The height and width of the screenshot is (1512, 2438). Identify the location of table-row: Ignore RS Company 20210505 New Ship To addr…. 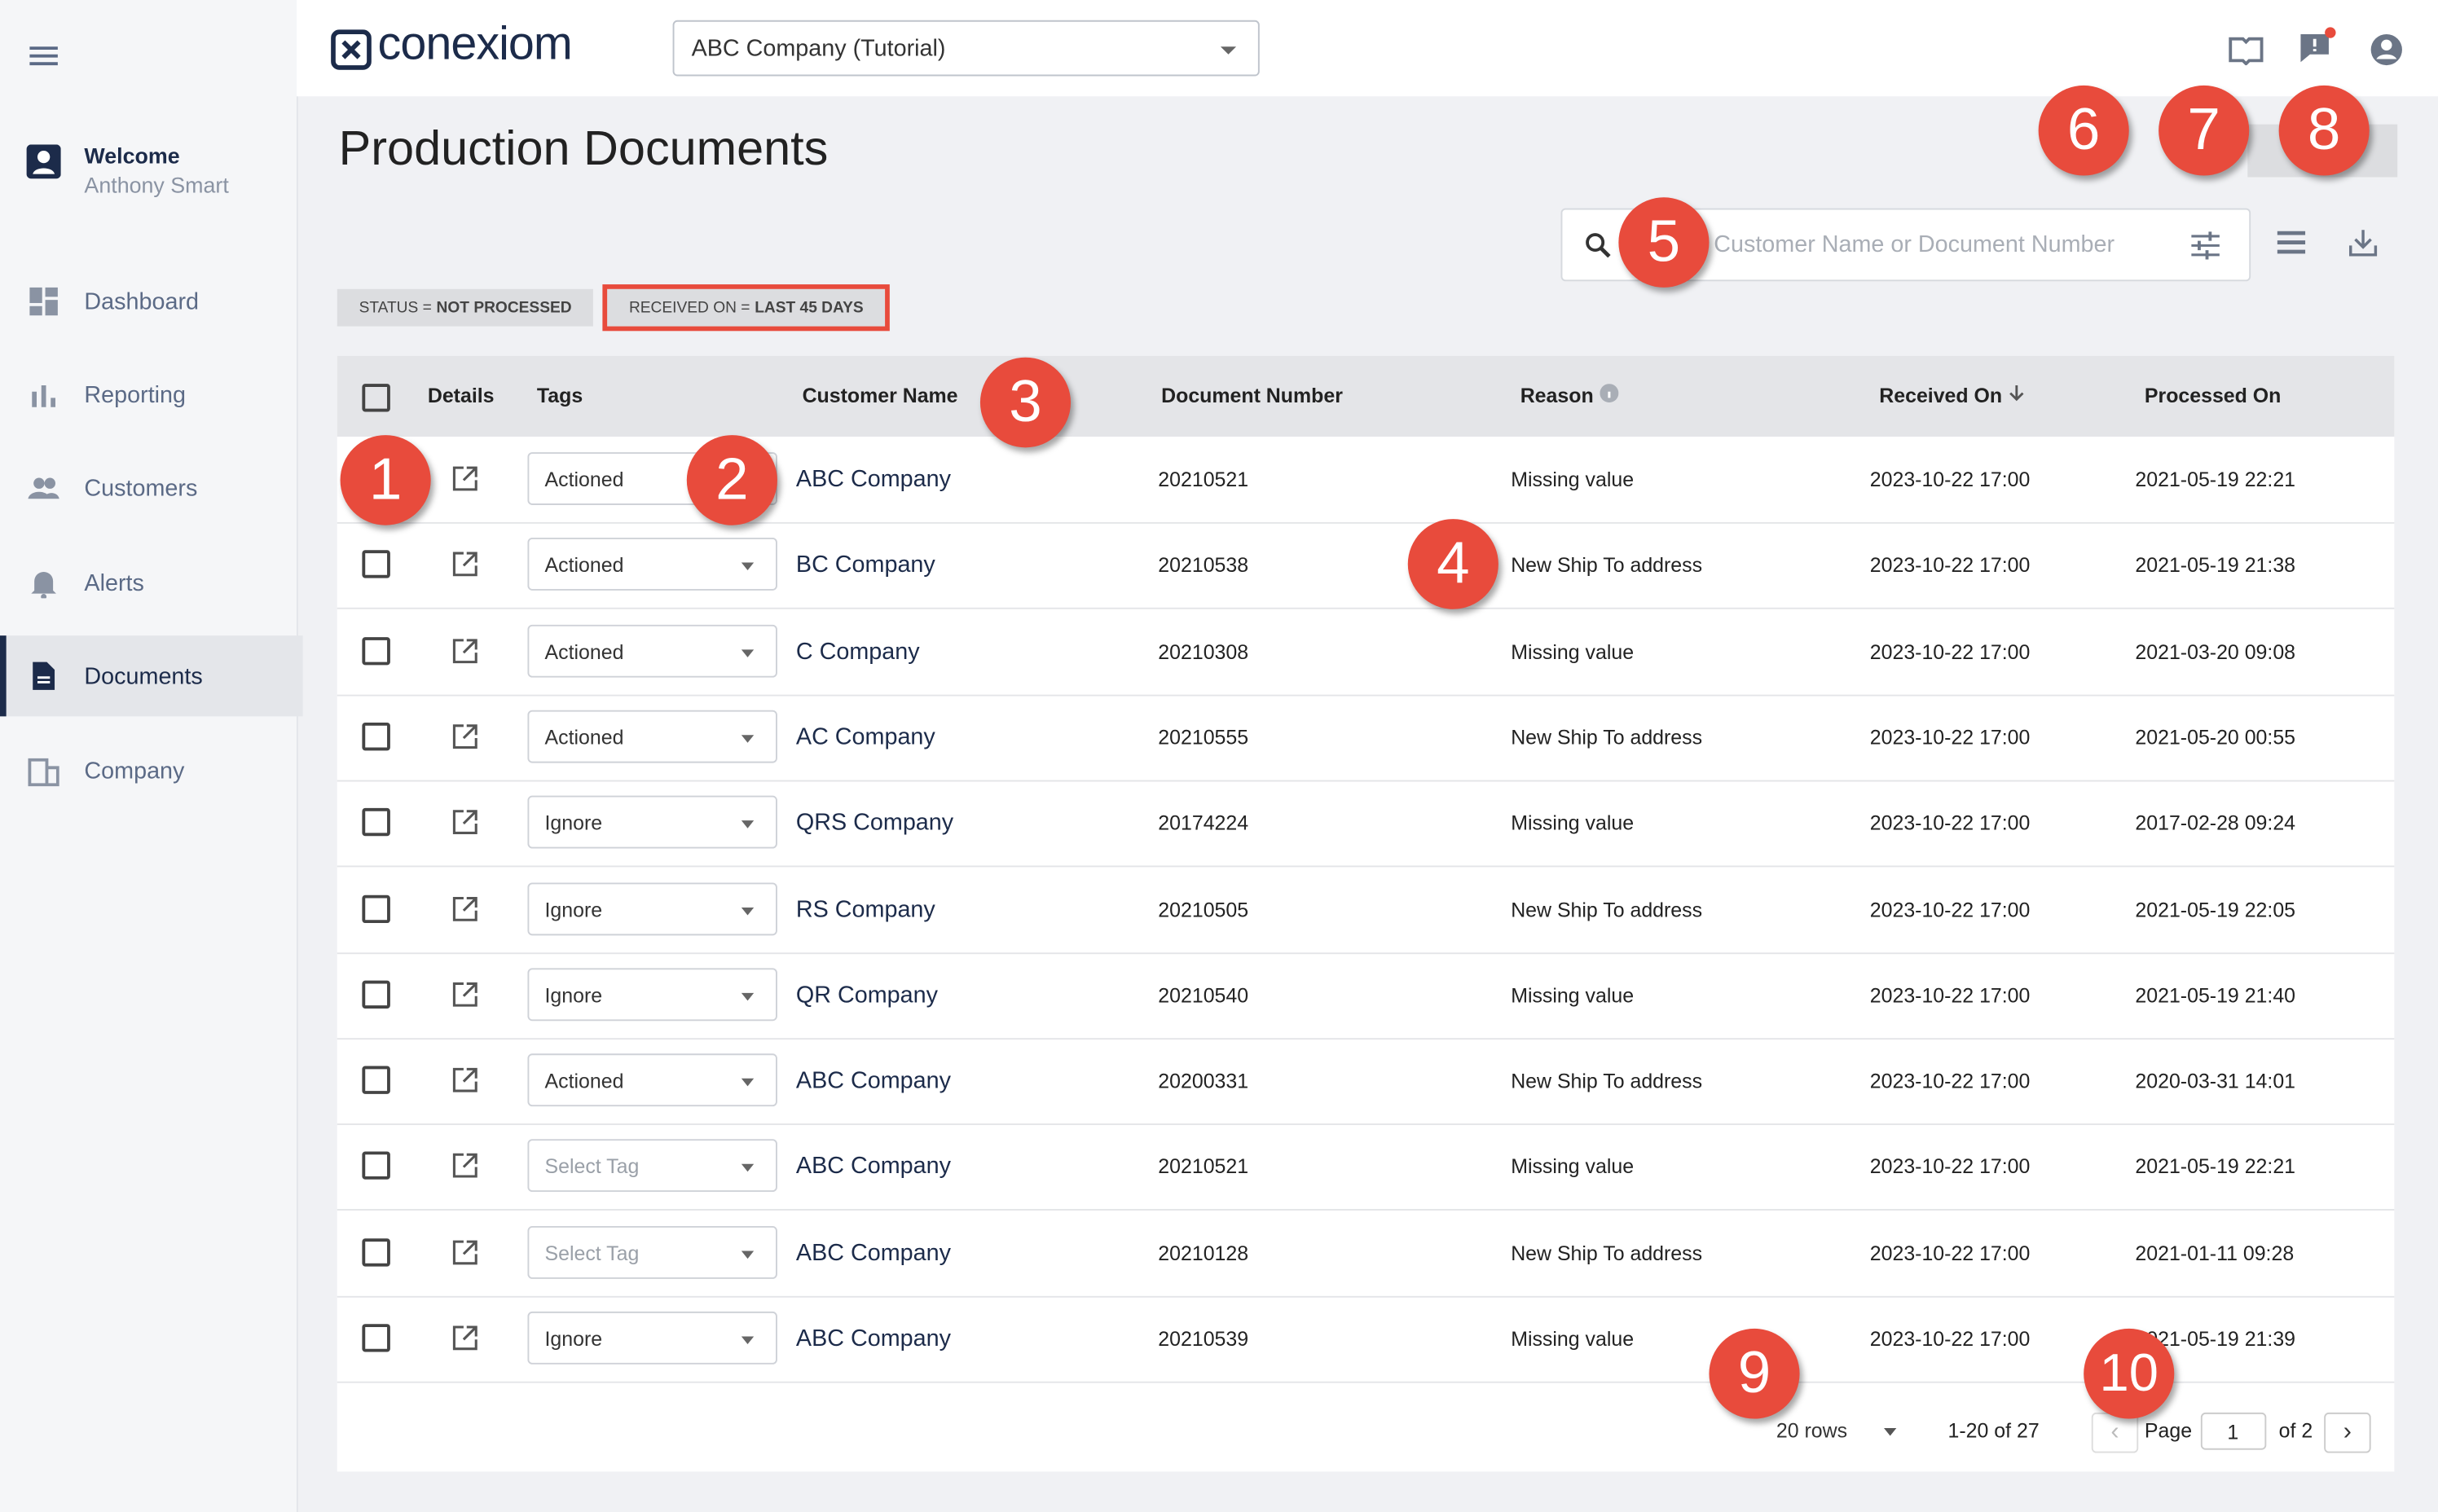
(1366, 910).